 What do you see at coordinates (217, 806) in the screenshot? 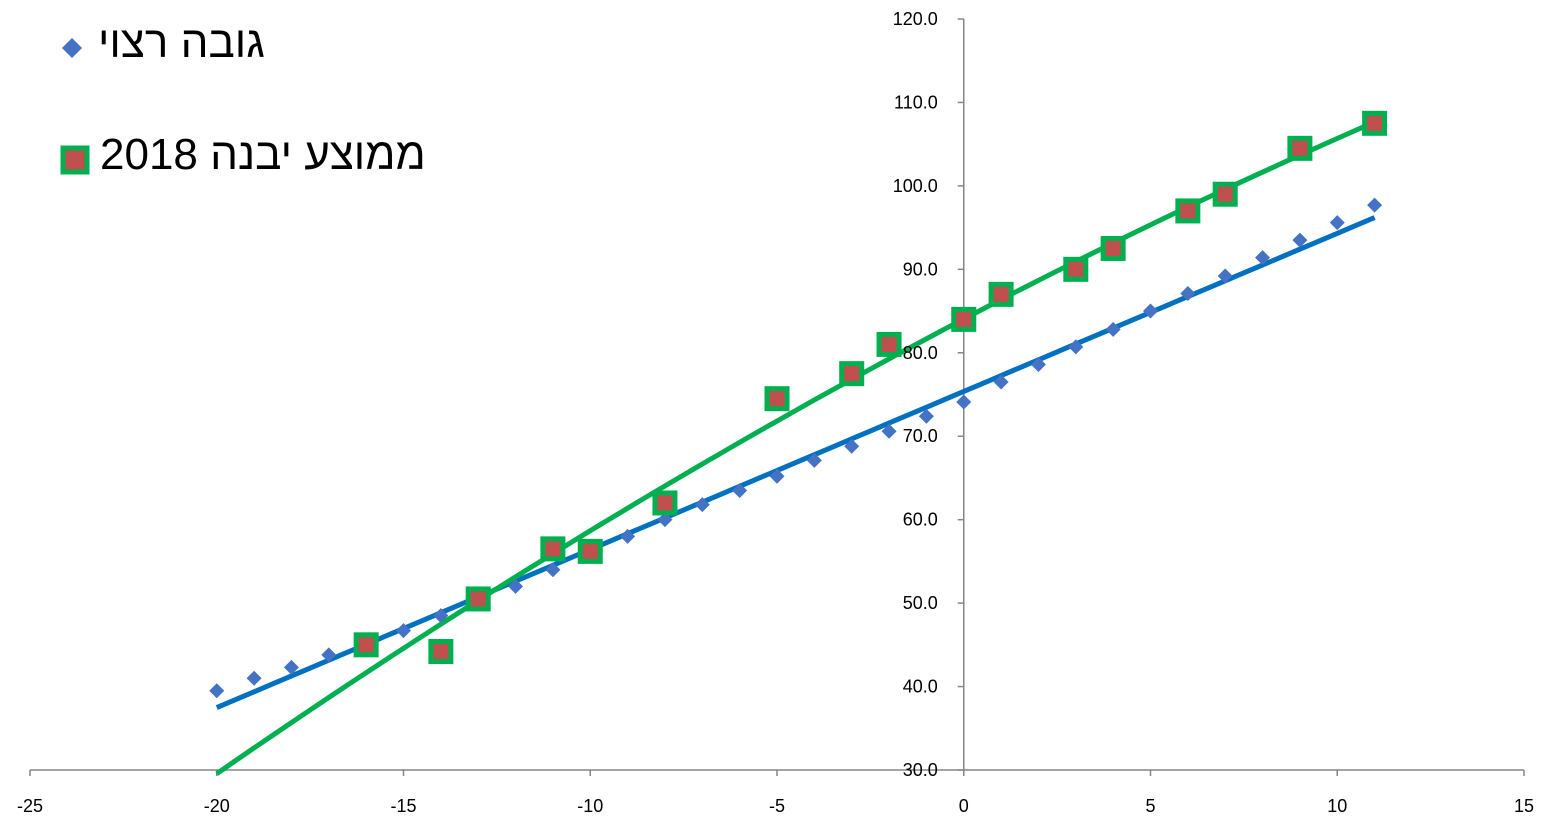
I see `x-tick-label: -20` at bounding box center [217, 806].